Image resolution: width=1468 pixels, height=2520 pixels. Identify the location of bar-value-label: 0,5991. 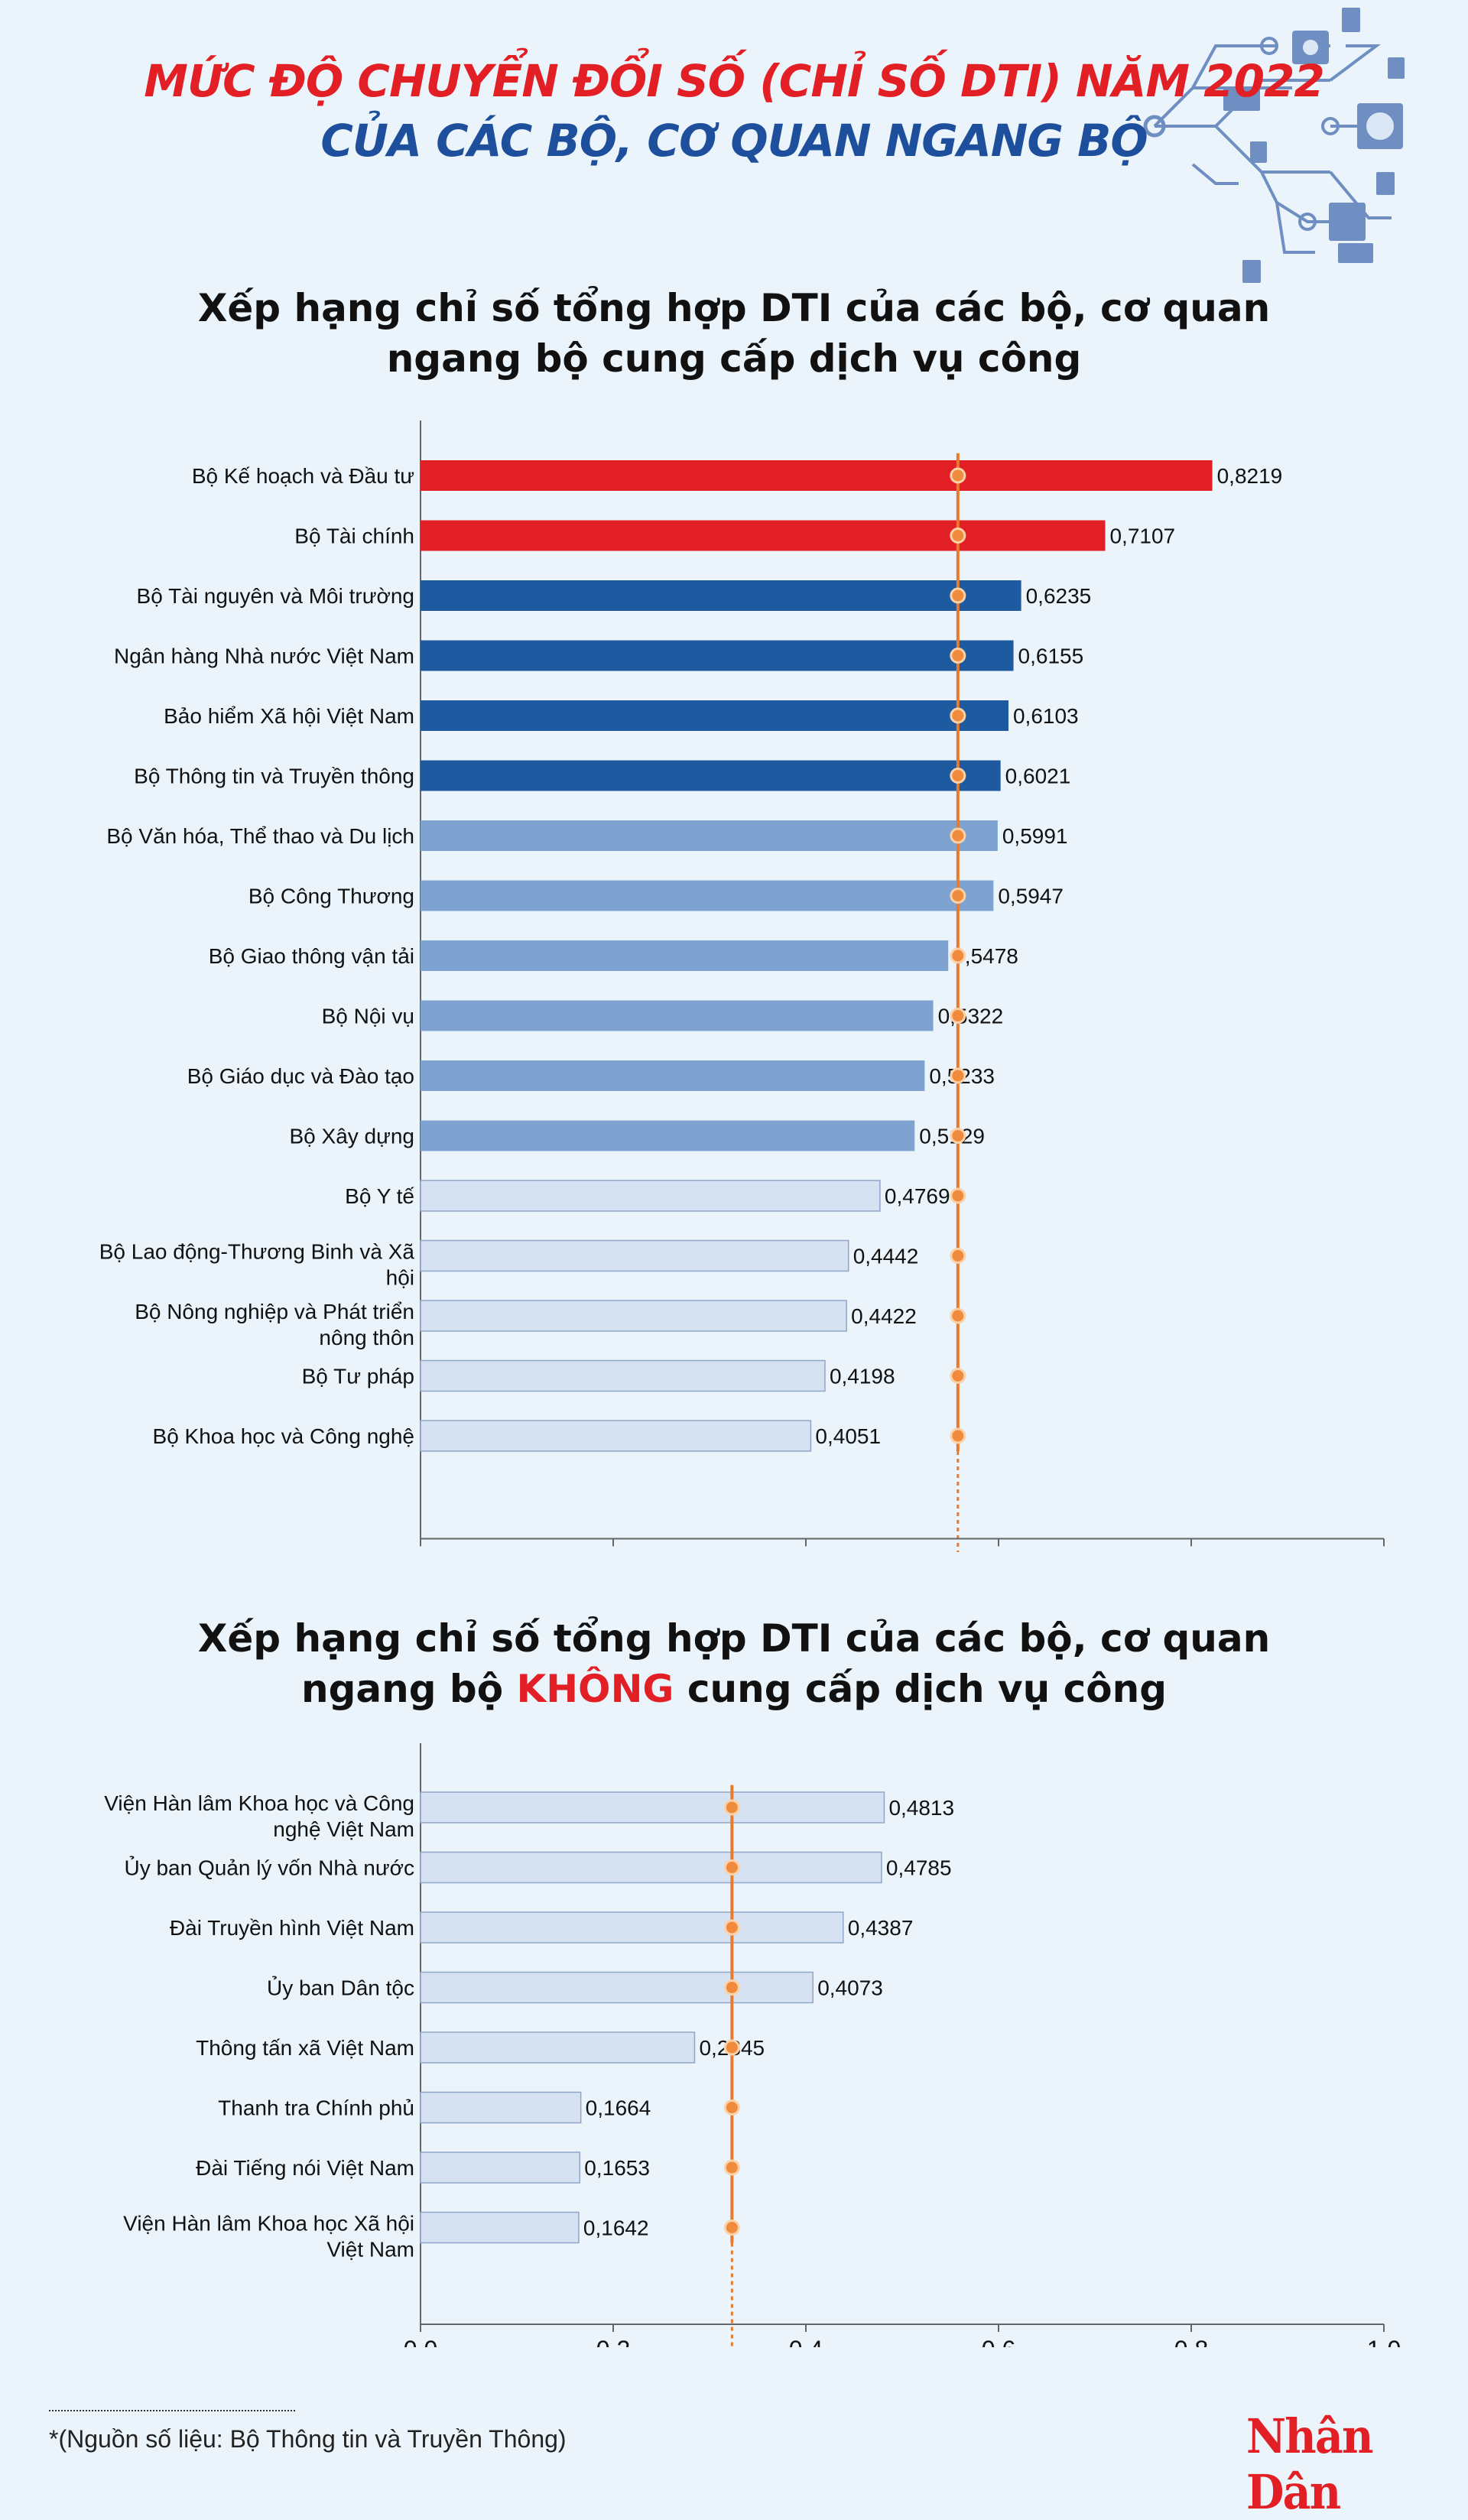
(1035, 836).